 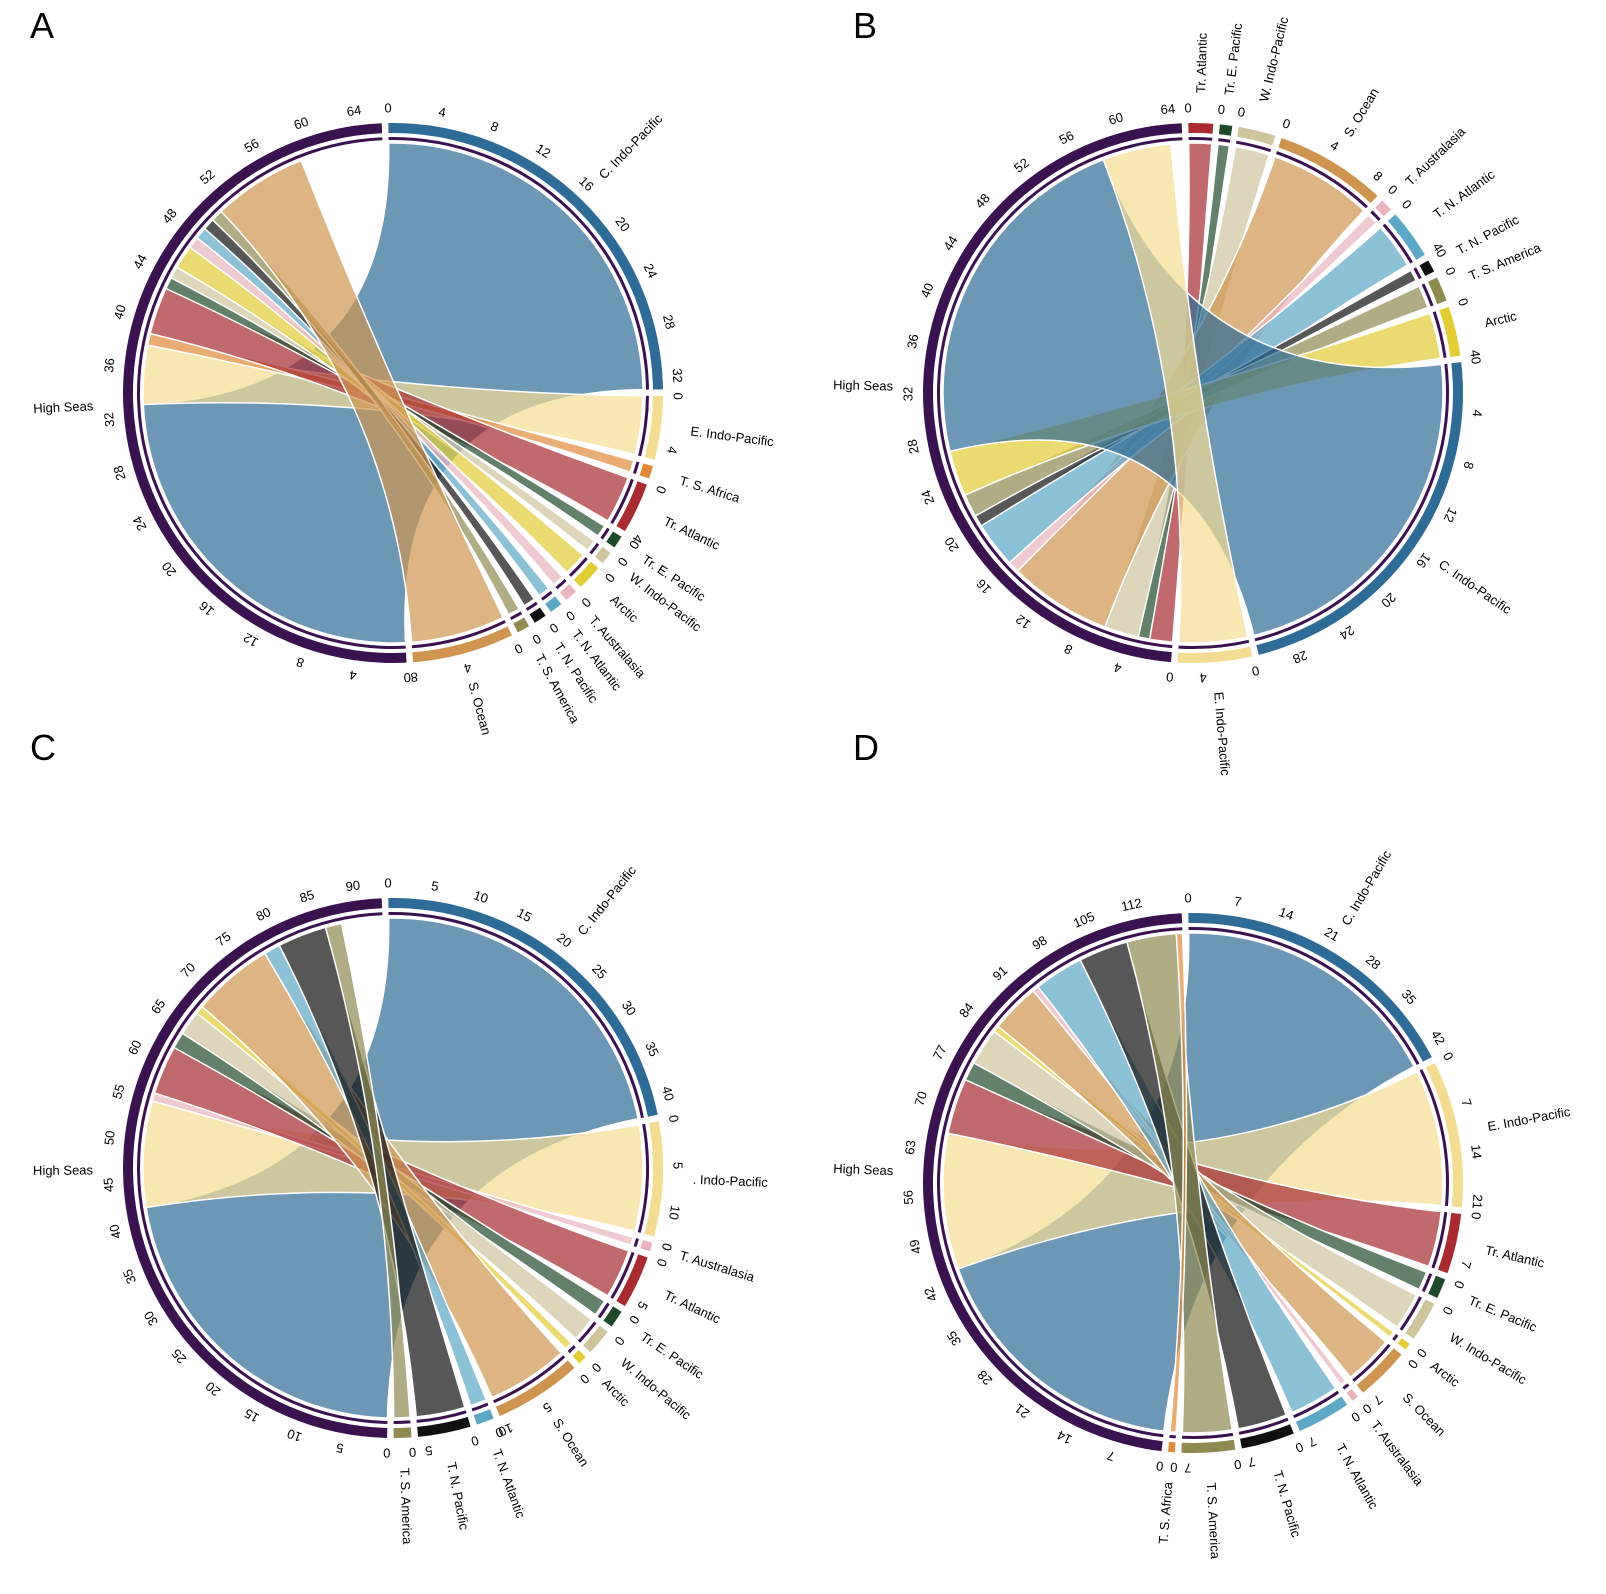 I want to click on sector-t-n-pacific: 0 5 T. N. Pacific, so click(x=448, y=1471).